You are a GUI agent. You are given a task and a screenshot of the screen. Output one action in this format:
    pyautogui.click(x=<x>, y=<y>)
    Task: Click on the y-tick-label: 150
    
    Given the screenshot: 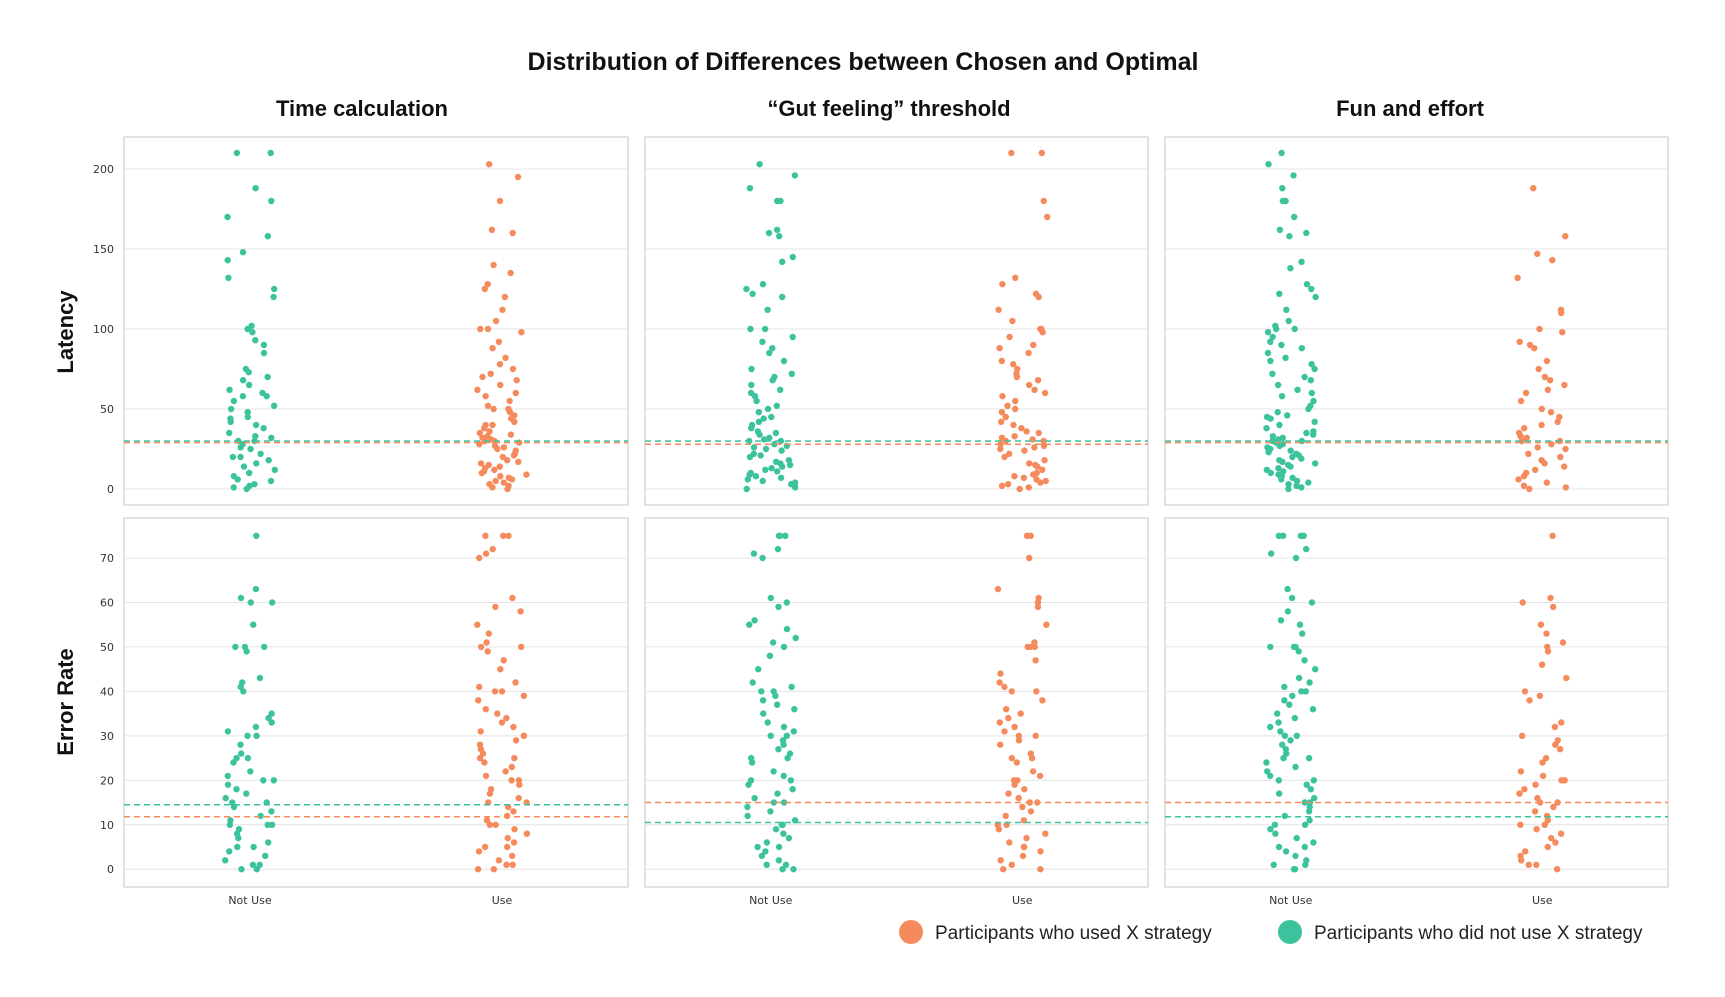 What is the action you would take?
    pyautogui.click(x=103, y=249)
    